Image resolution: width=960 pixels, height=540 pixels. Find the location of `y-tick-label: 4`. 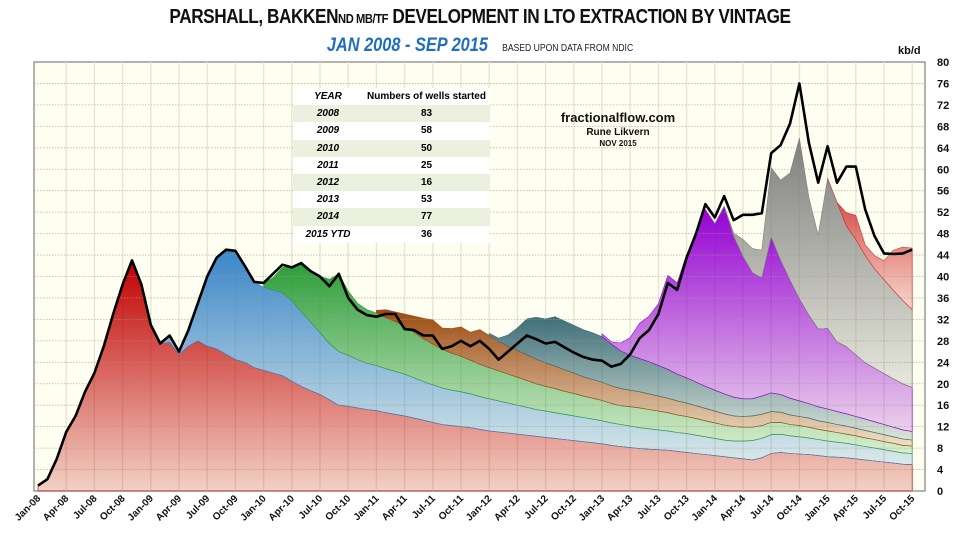

y-tick-label: 4 is located at coordinates (940, 471).